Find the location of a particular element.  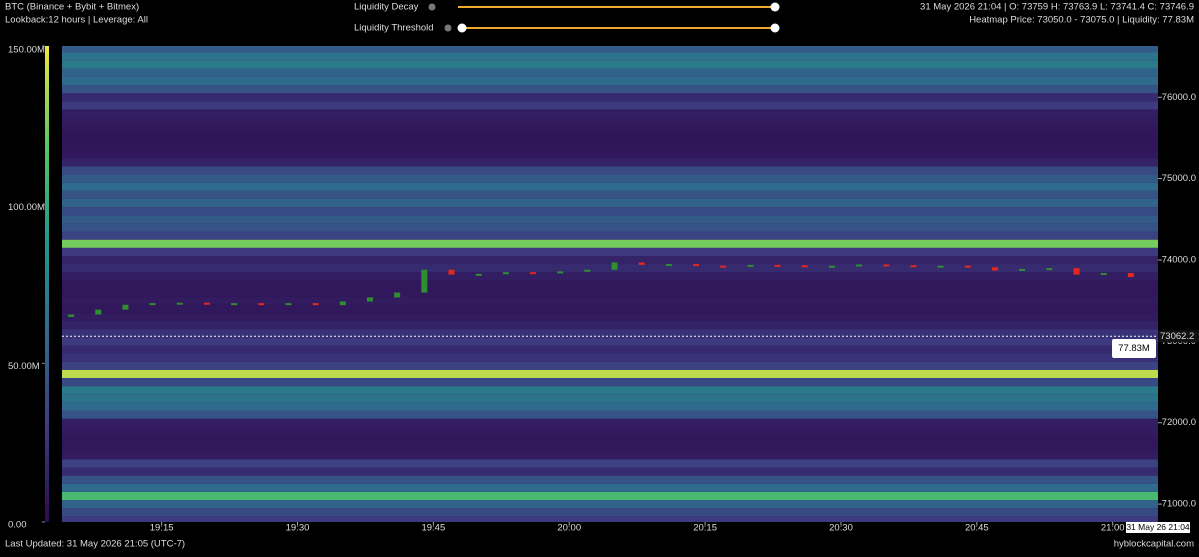

colorbar-tick-label: 150.00M is located at coordinates (26, 50).